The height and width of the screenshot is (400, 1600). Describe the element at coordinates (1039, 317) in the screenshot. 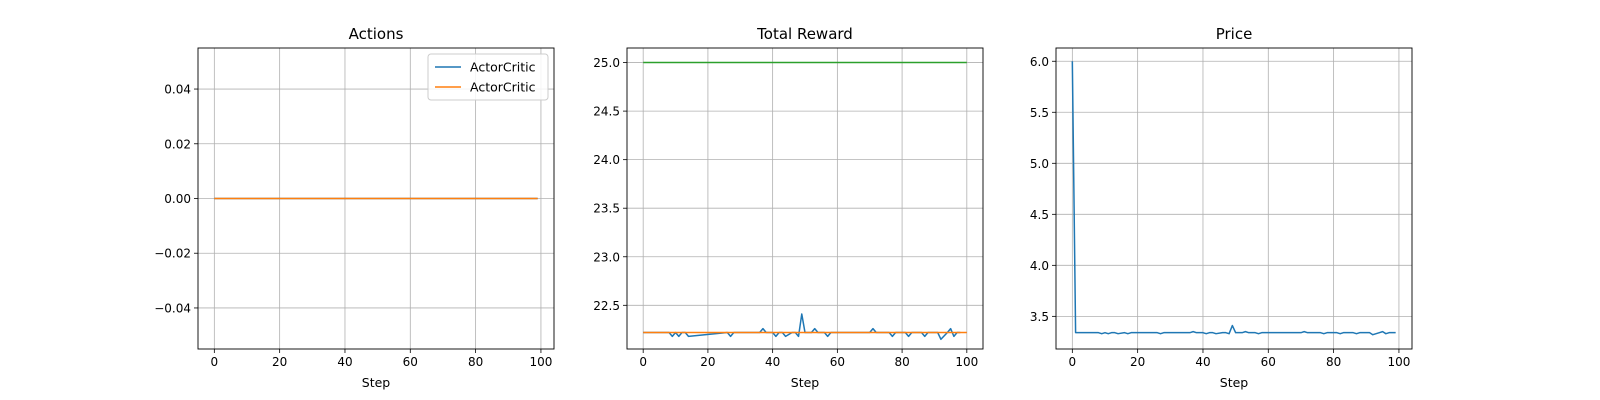

I see `y-tick-label: 3.5` at that location.